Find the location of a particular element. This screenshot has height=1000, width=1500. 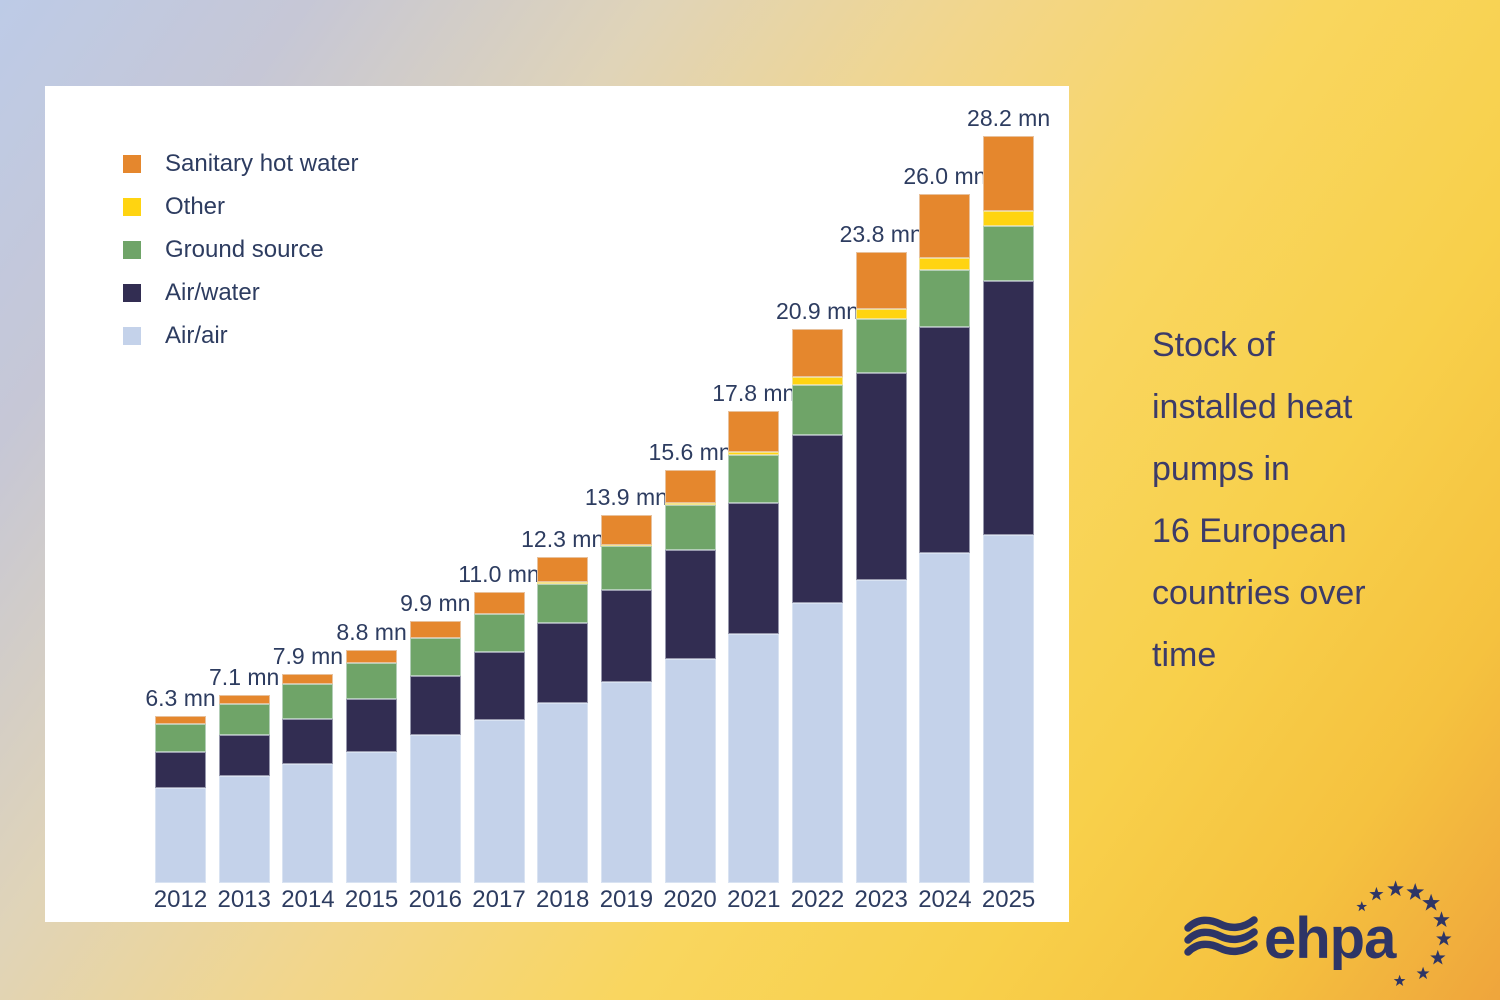

legend-label: Other is located at coordinates (195, 206).